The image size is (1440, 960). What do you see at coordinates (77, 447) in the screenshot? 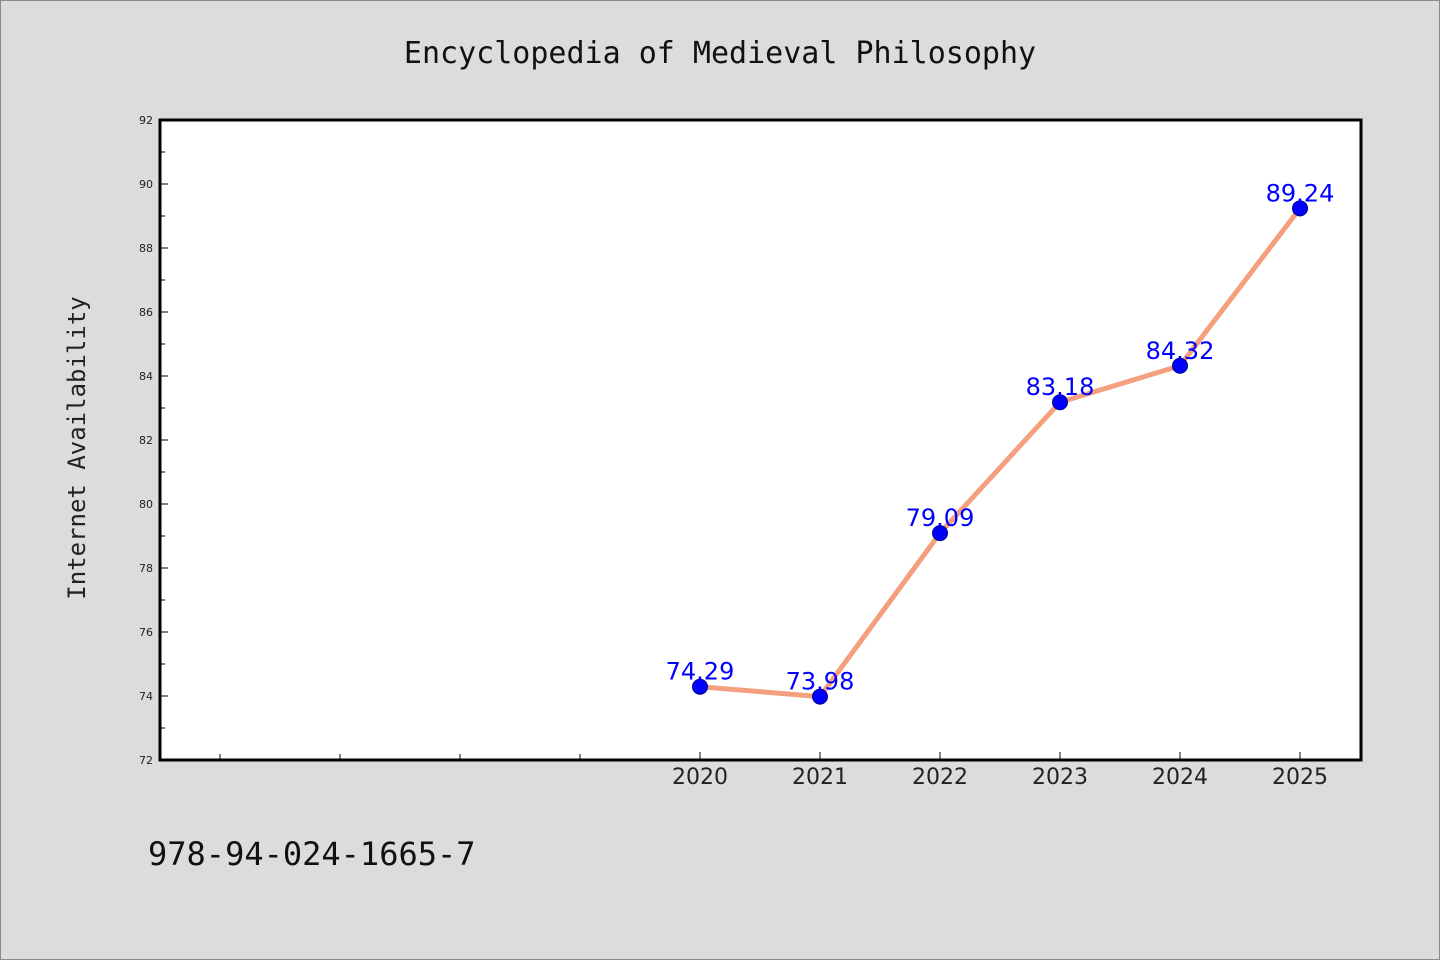
I see `y-axis-label: Internet Availability` at bounding box center [77, 447].